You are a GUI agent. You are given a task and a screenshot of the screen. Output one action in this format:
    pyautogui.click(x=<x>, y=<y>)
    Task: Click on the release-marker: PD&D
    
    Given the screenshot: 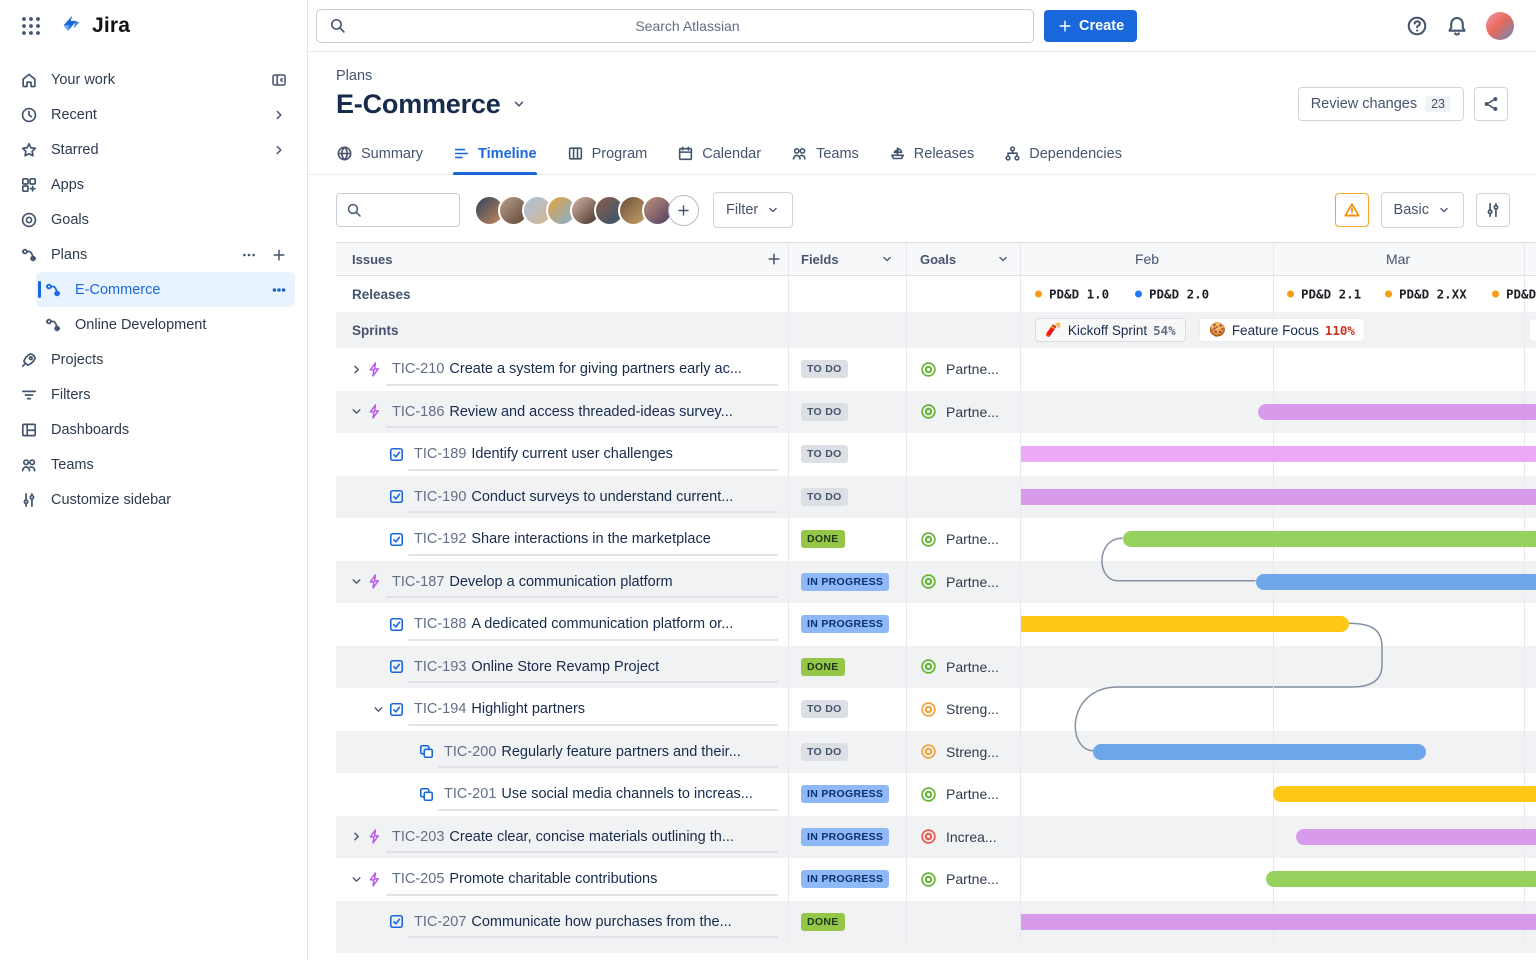 What is the action you would take?
    pyautogui.click(x=1514, y=294)
    